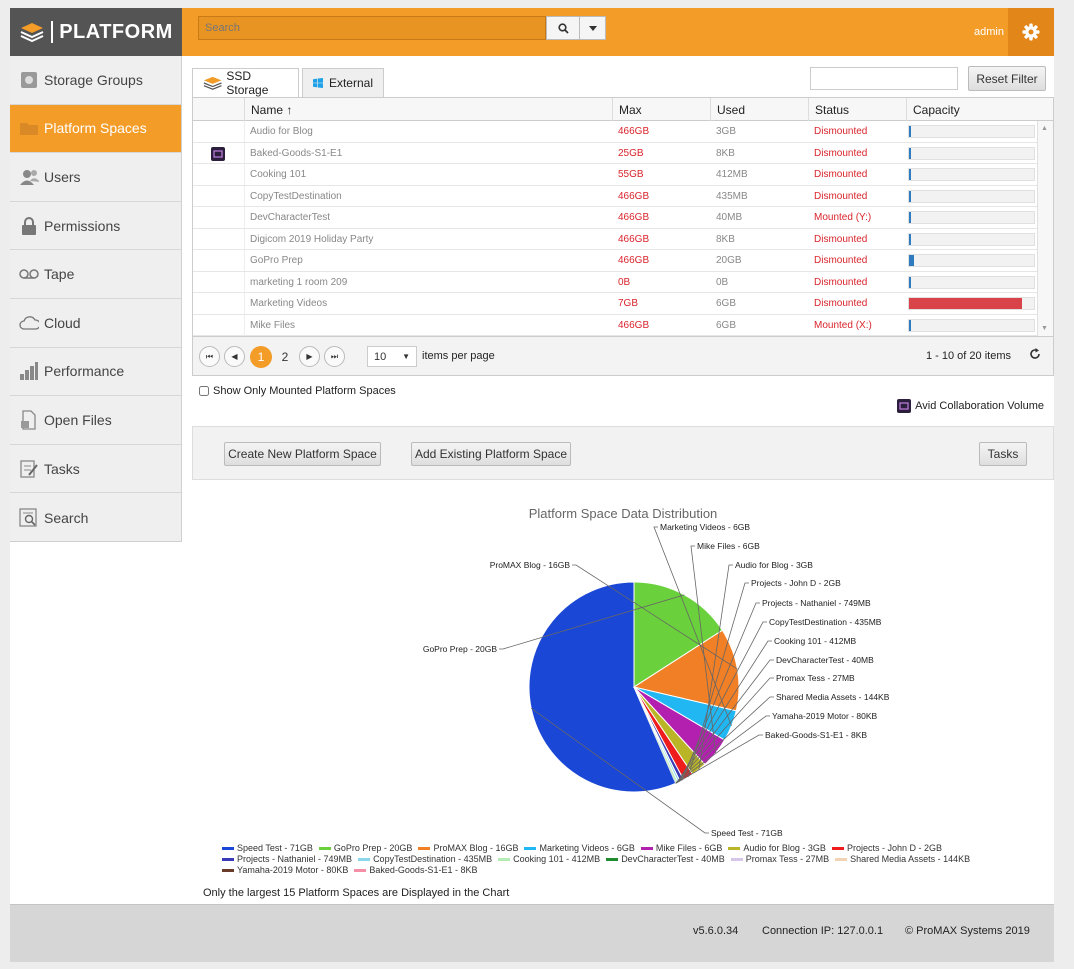 The width and height of the screenshot is (1074, 969). What do you see at coordinates (971, 282) in the screenshot?
I see `capacity-bar` at bounding box center [971, 282].